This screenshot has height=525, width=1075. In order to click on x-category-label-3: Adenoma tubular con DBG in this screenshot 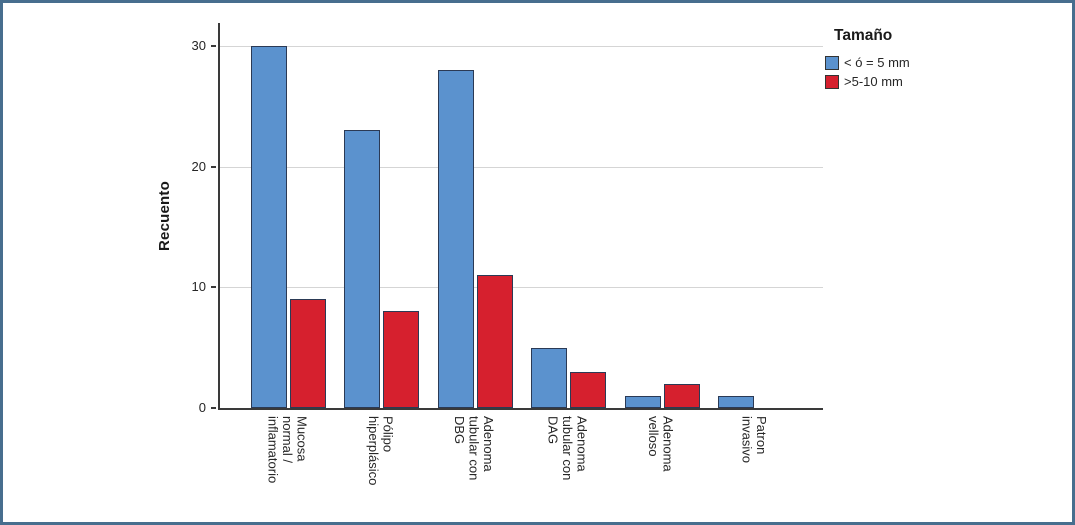, I will do `click(474, 448)`.